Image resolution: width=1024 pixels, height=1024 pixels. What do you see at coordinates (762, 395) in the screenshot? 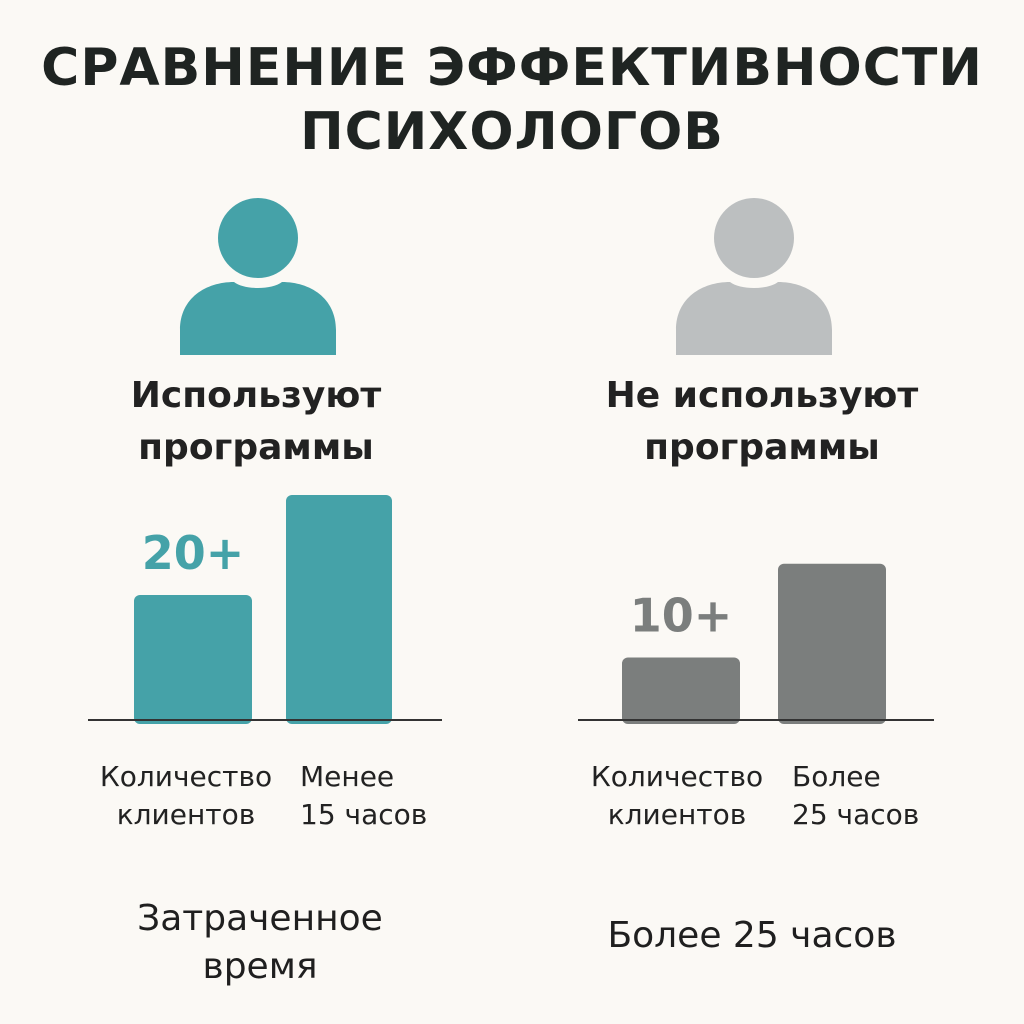
I see `group-label-line-1: Не используют` at bounding box center [762, 395].